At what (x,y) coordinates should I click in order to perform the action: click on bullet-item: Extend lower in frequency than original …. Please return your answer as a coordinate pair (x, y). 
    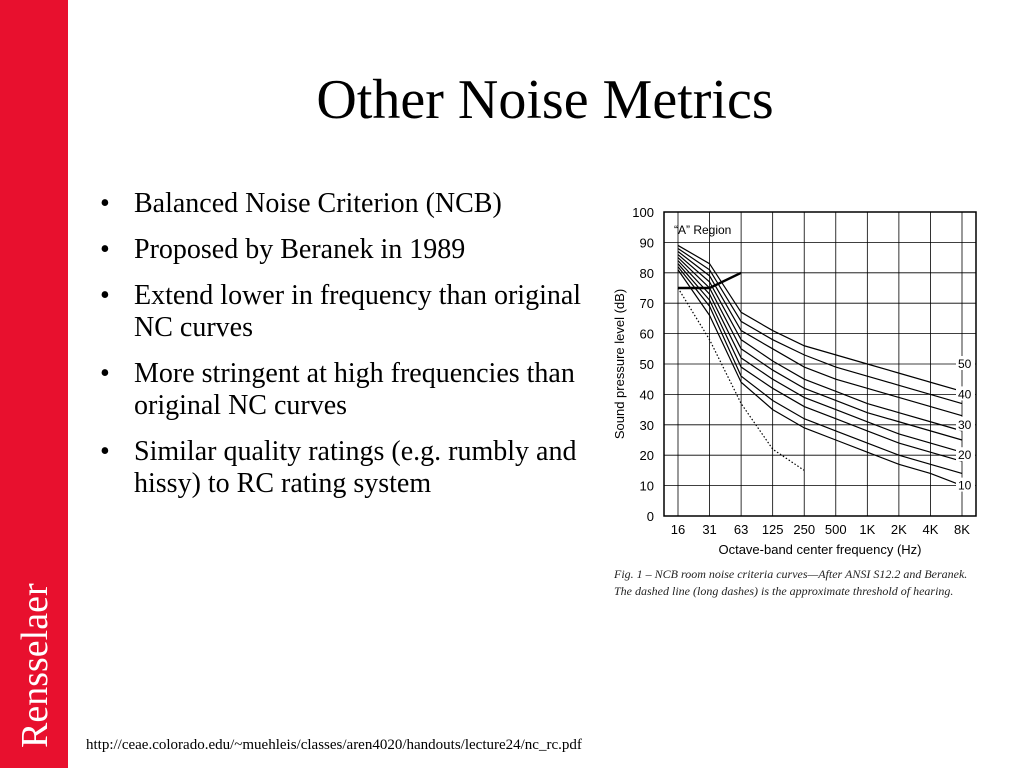
    Looking at the image, I should click on (343, 312).